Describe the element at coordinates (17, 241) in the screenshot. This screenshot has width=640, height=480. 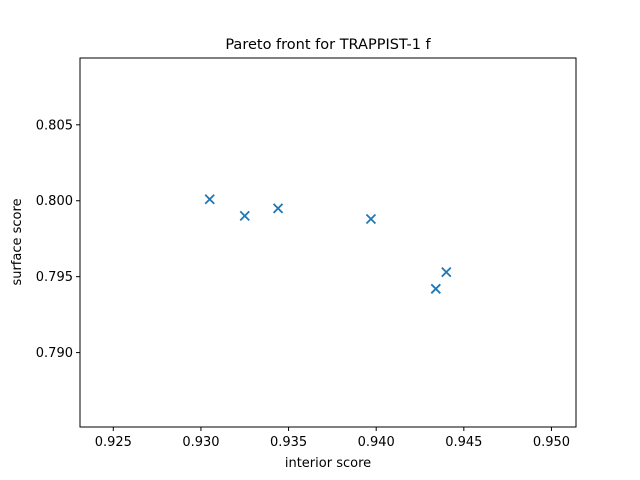
I see `y-axis-label: surface score` at that location.